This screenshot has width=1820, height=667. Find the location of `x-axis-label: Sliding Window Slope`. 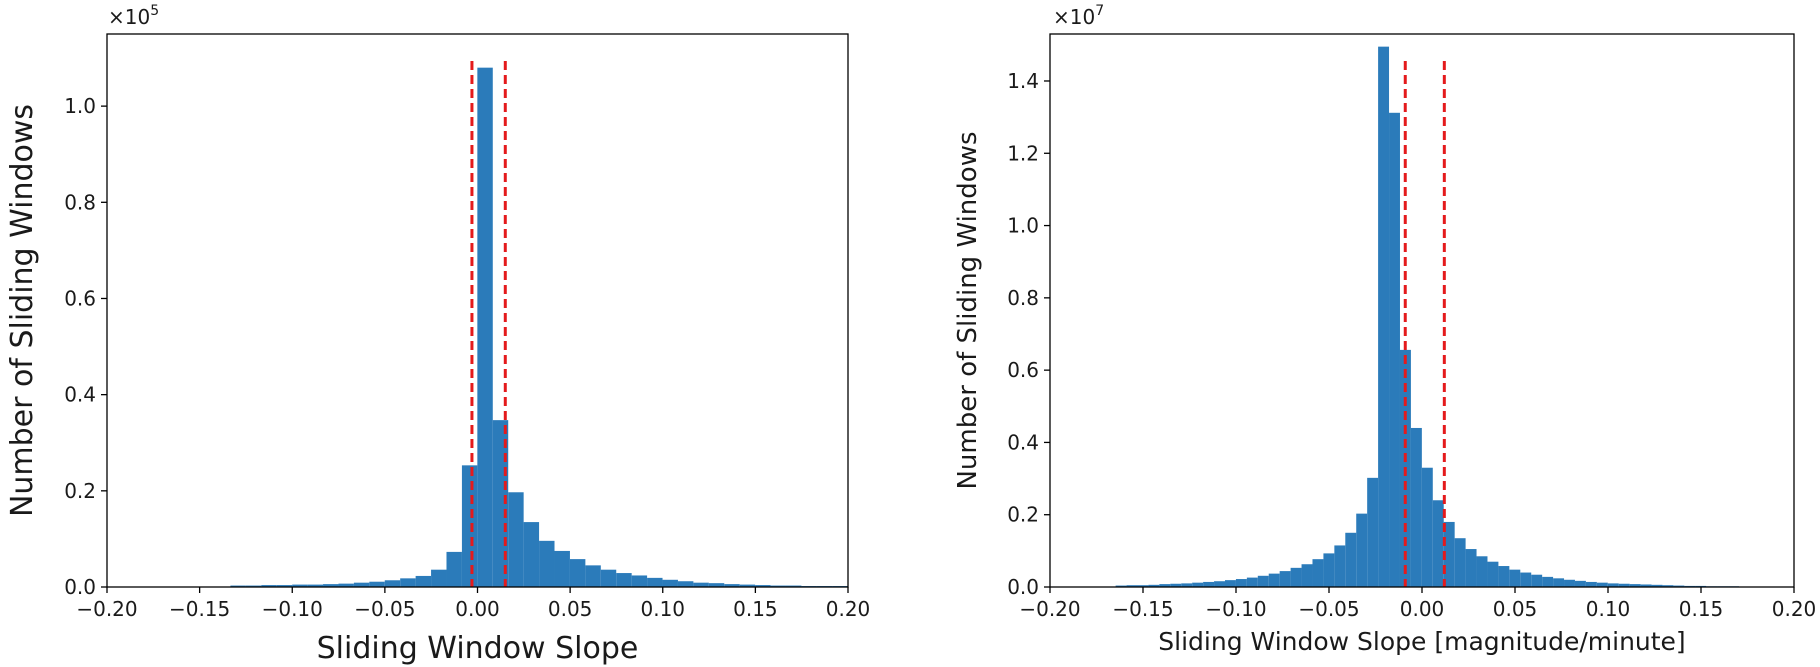

x-axis-label: Sliding Window Slope is located at coordinates (478, 648).